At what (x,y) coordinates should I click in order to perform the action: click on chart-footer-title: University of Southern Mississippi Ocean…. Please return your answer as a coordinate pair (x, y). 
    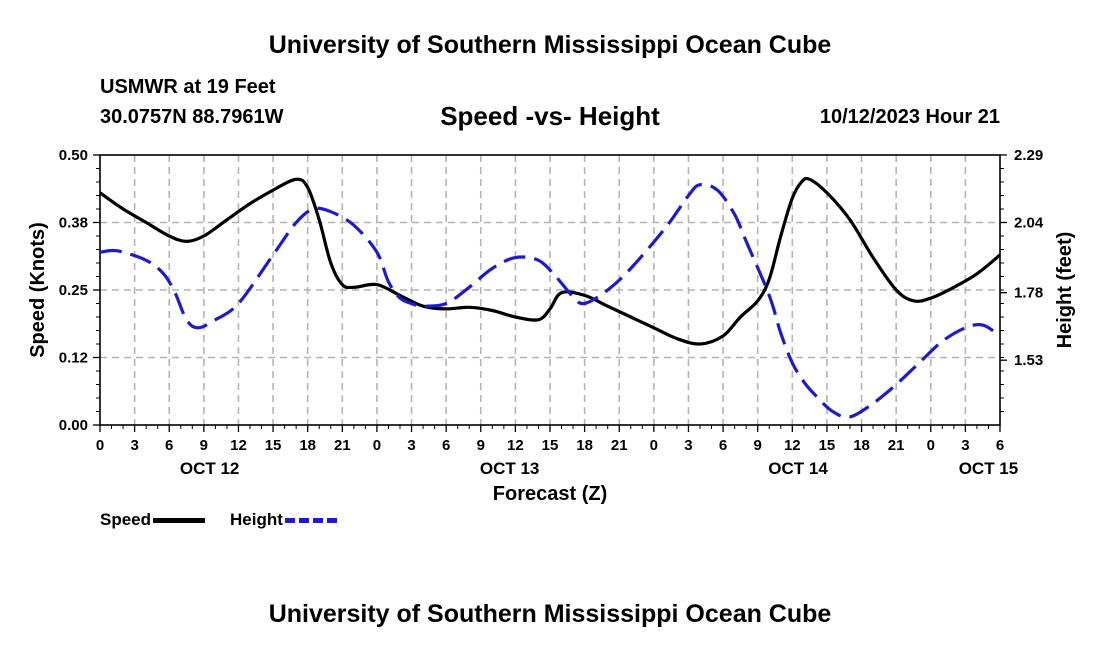
    Looking at the image, I should click on (550, 614).